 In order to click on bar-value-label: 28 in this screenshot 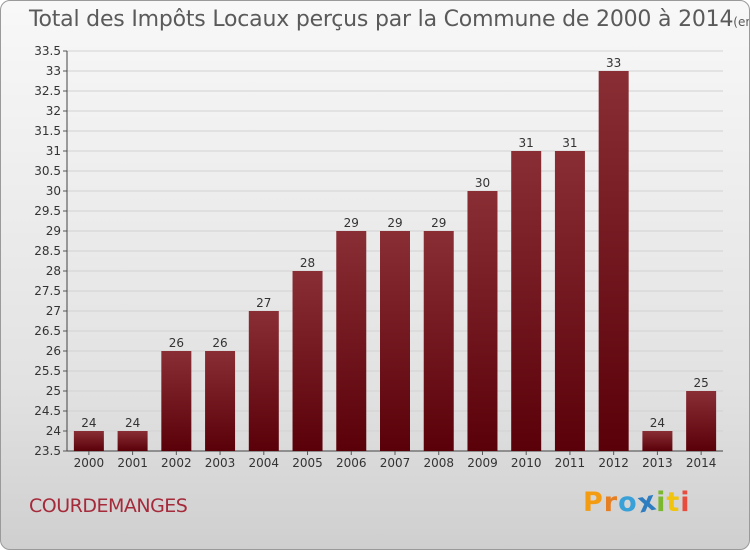, I will do `click(307, 263)`.